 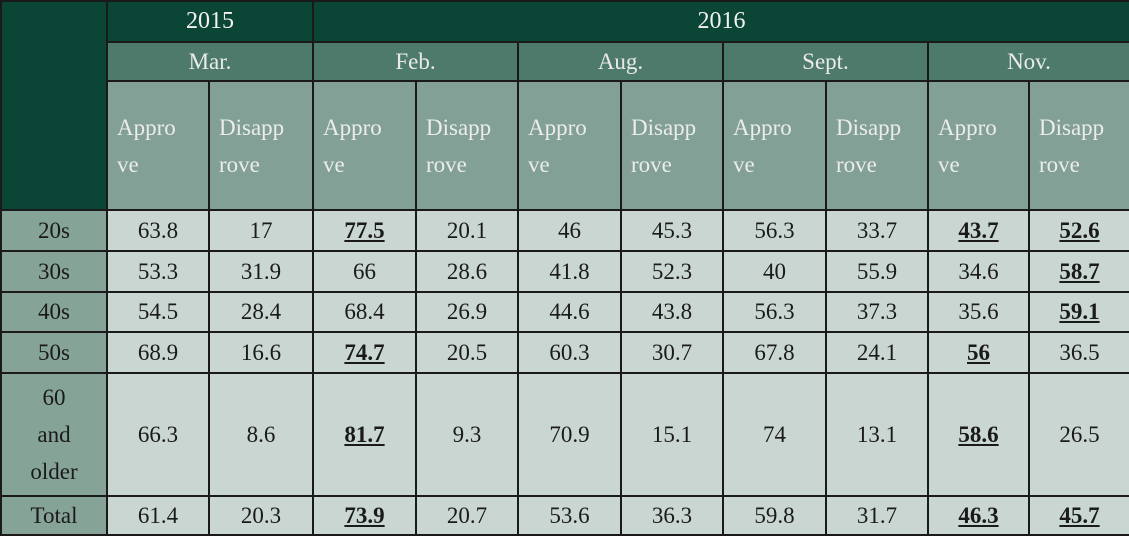 I want to click on table-row: 20s 63.8 17 77.5 20.1 46 45.3 56.3 33.7 43.7 52.6, so click(x=564, y=230).